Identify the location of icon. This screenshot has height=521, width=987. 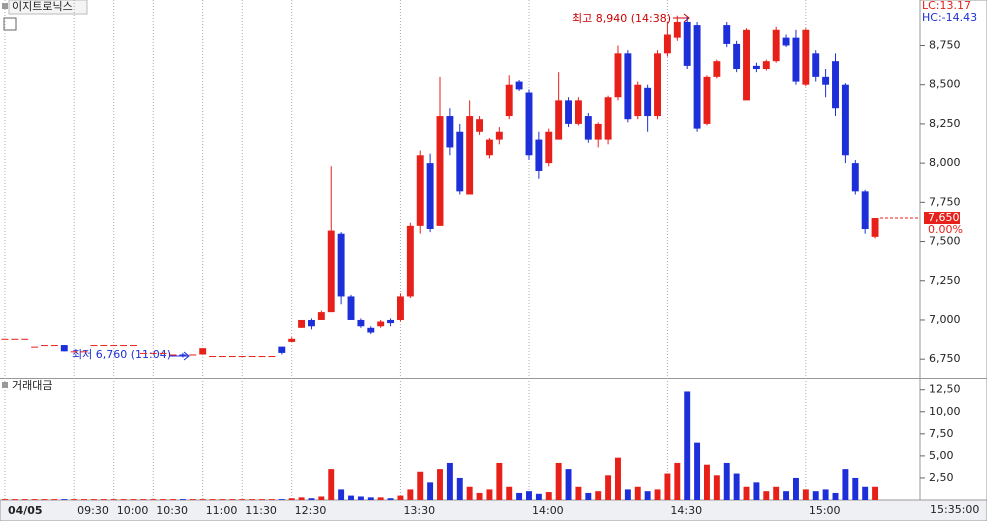
(10, 24).